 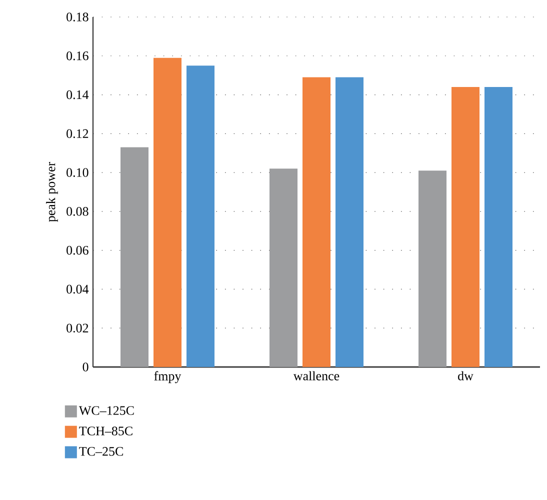 What do you see at coordinates (466, 375) in the screenshot?
I see `x-tick-label: dw` at bounding box center [466, 375].